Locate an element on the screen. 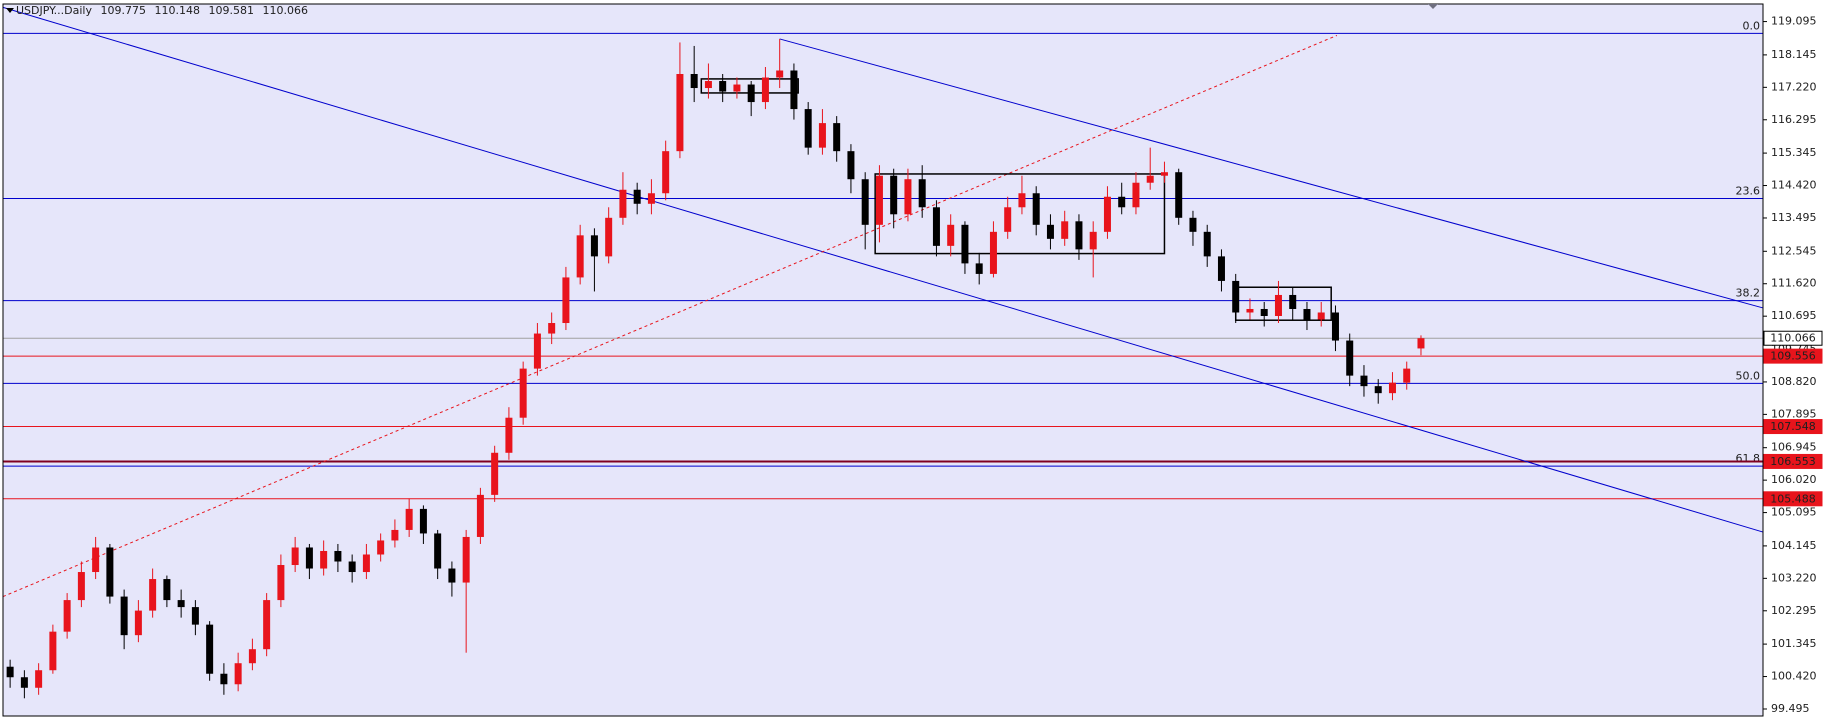 The image size is (1839, 720). fib-label: 23.6 is located at coordinates (1748, 191).